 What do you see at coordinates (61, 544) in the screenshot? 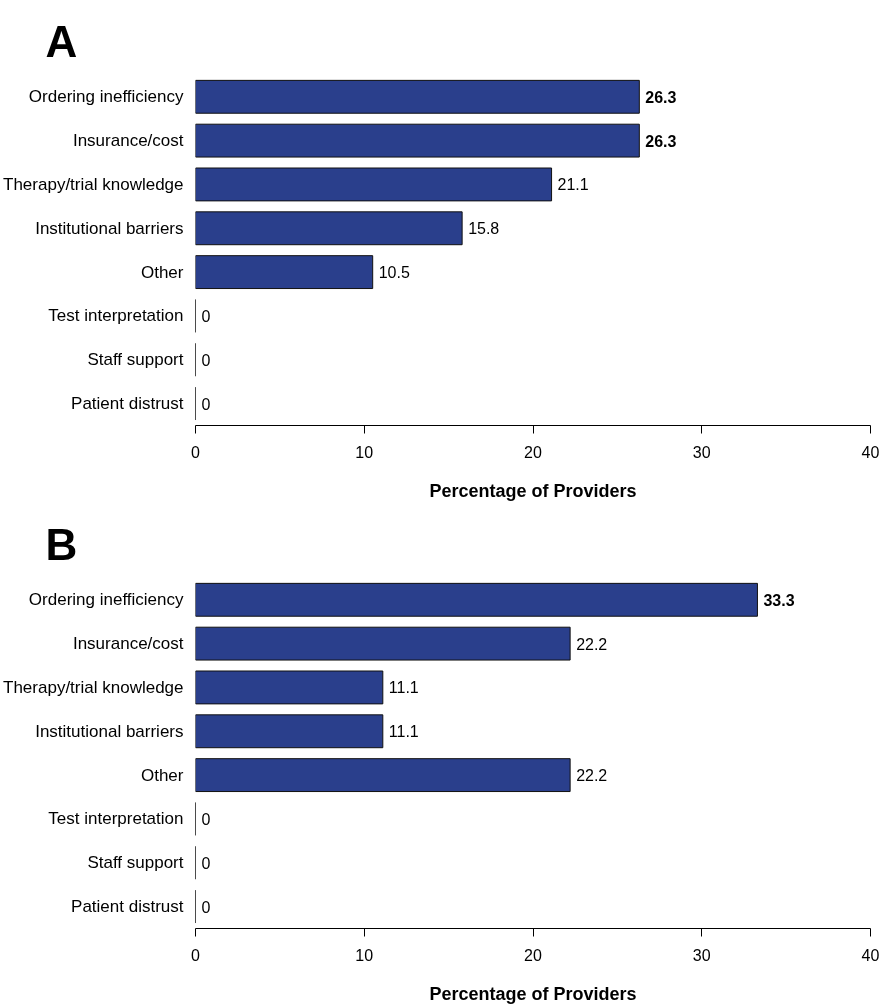
I see `chart-title: B` at bounding box center [61, 544].